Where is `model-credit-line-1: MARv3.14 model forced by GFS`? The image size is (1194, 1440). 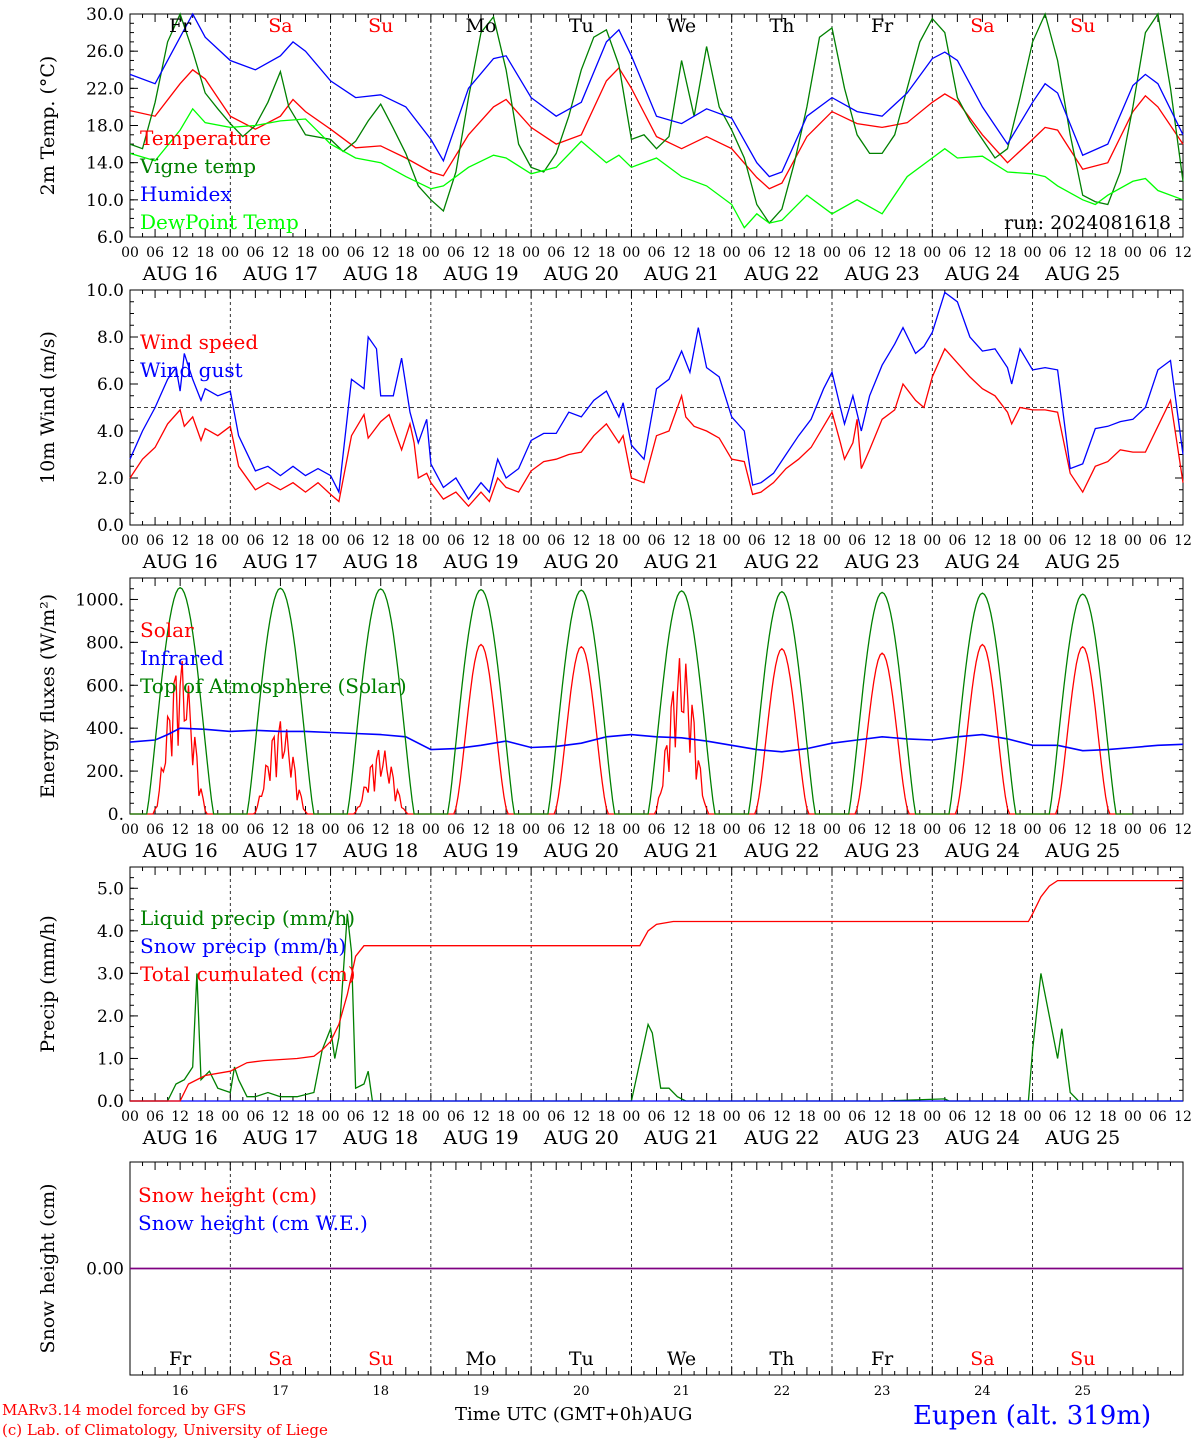 model-credit-line-1: MARv3.14 model forced by GFS is located at coordinates (124, 1410).